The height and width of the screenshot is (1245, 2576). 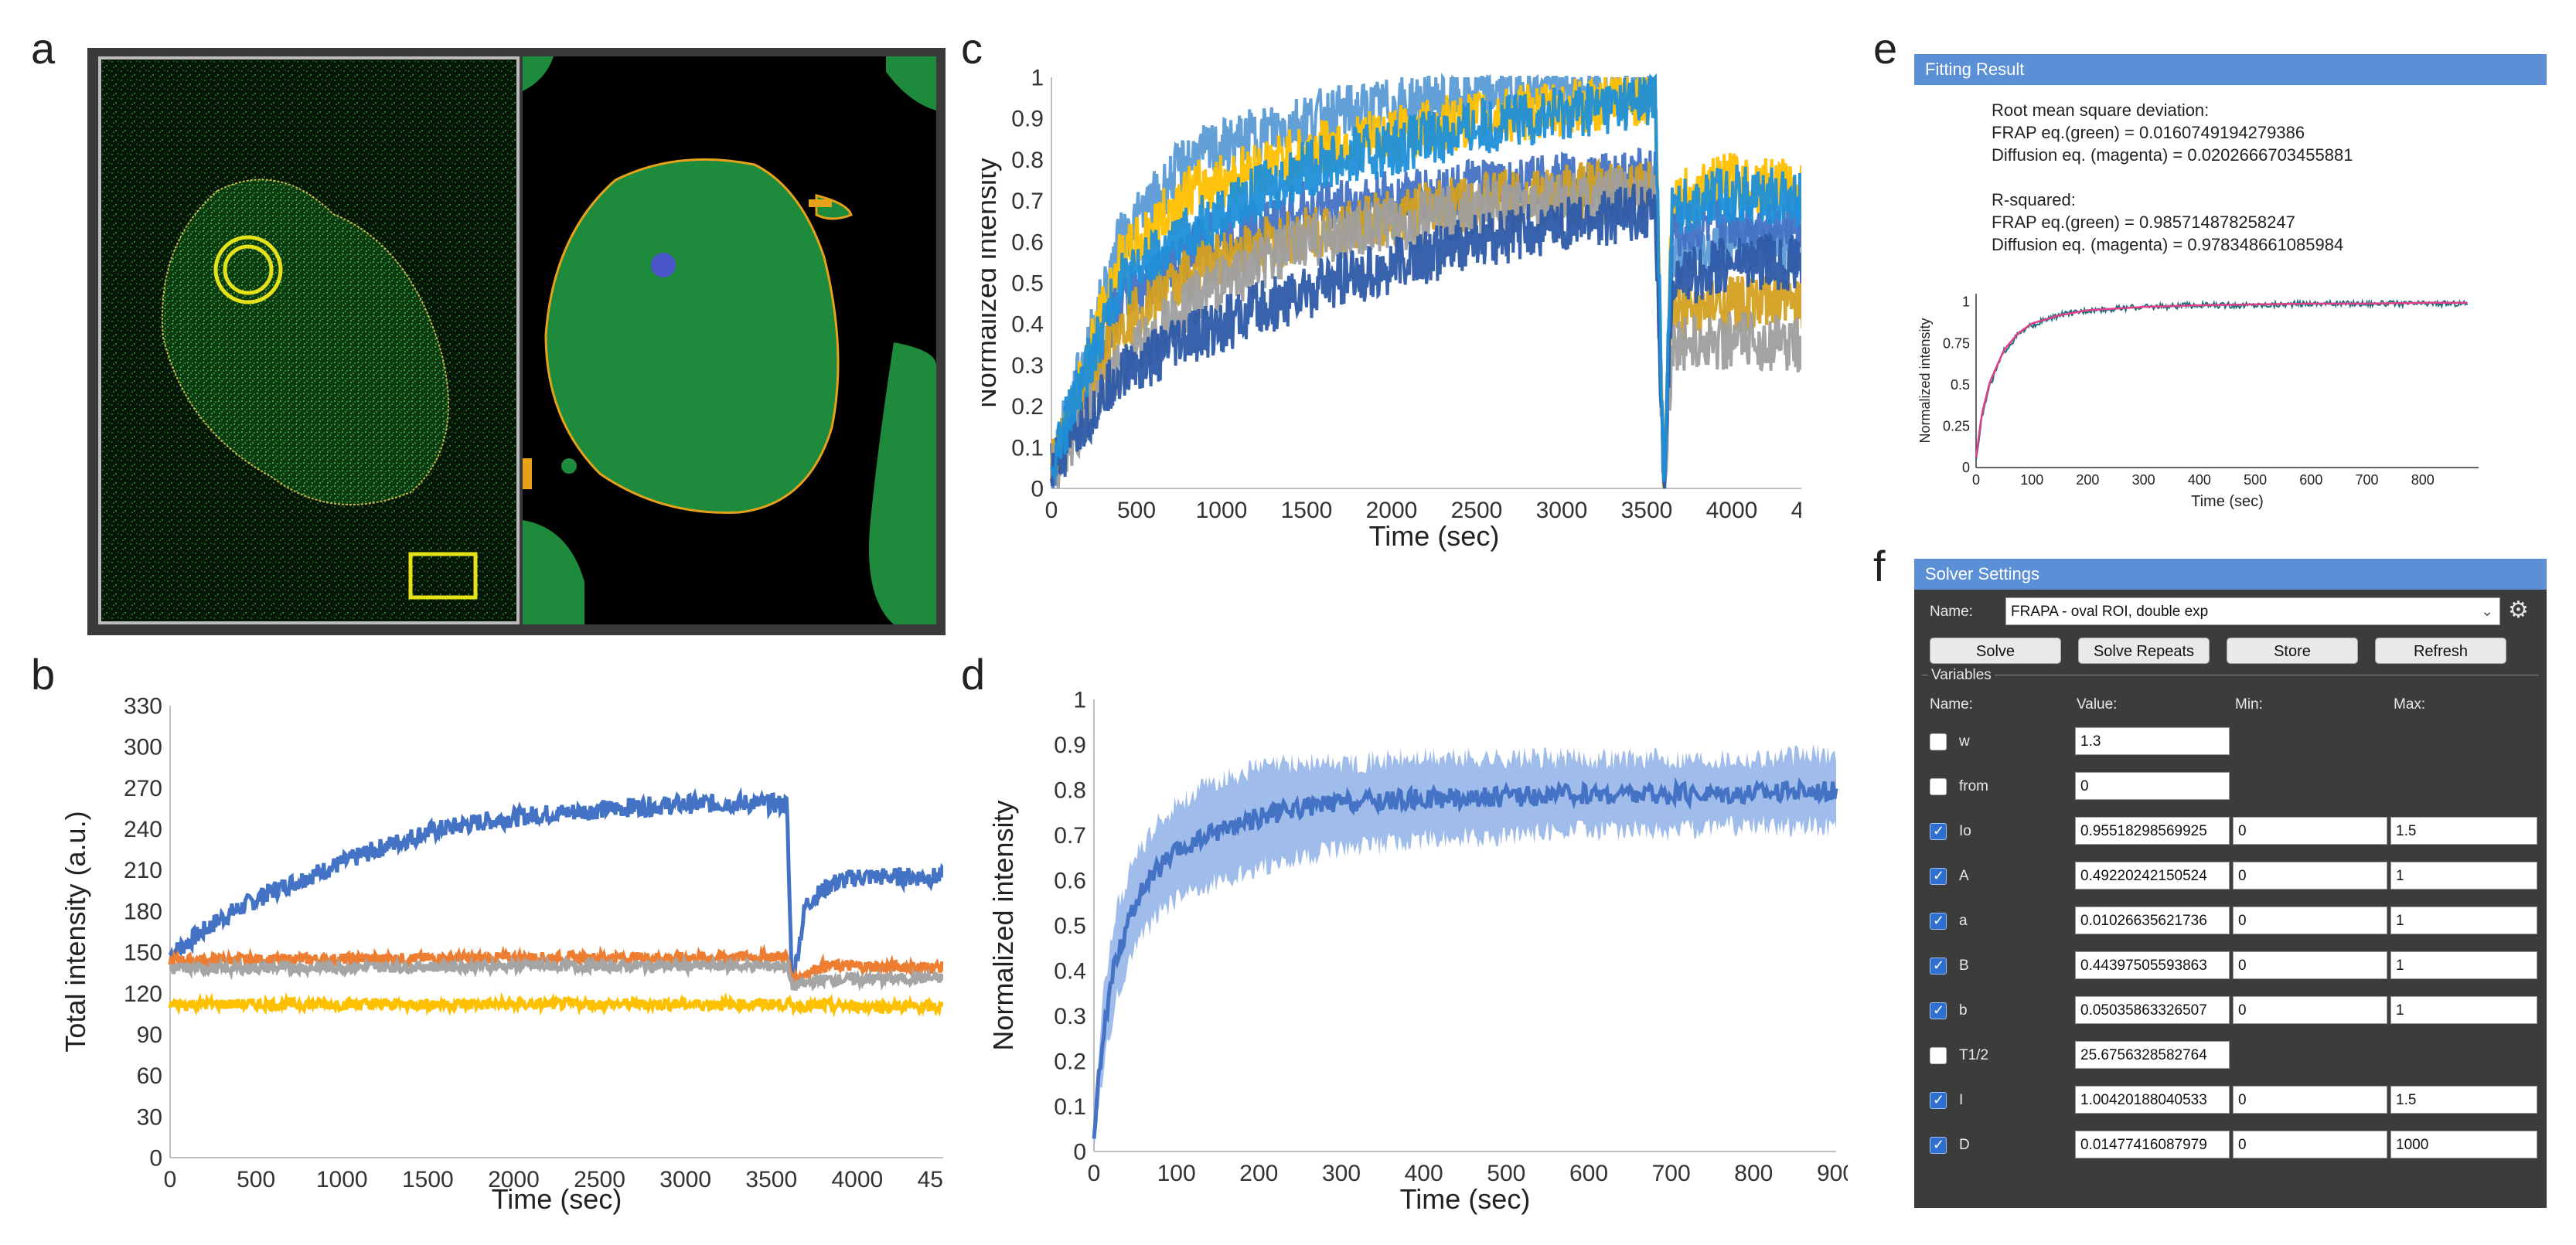 What do you see at coordinates (729, 340) in the screenshot?
I see `segmentation-image` at bounding box center [729, 340].